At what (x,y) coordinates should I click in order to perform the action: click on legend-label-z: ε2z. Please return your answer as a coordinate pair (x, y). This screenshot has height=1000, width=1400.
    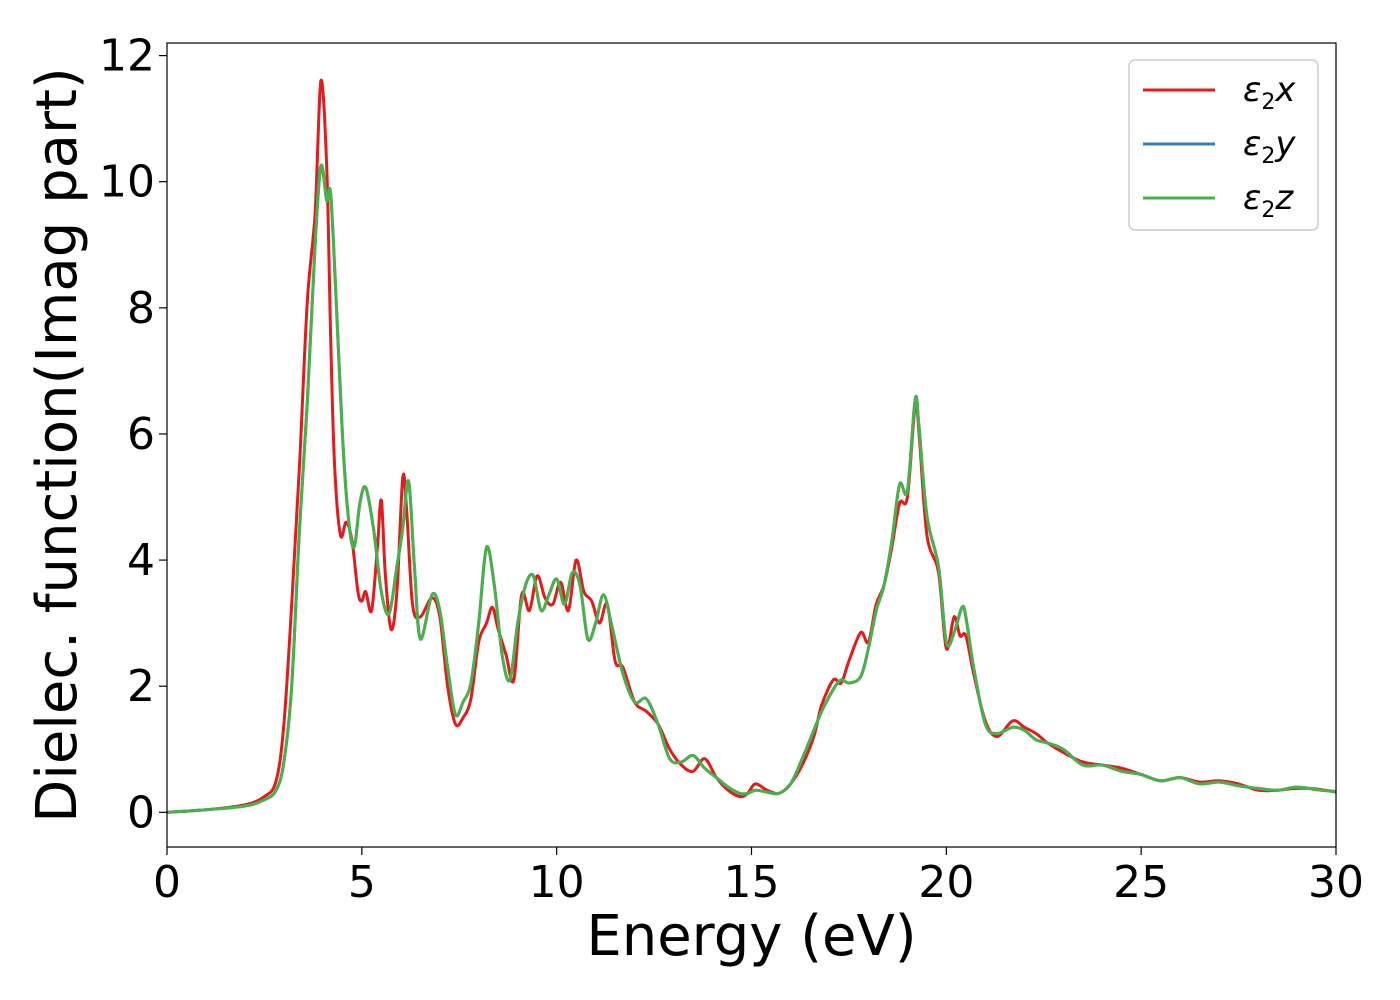
    Looking at the image, I should click on (1268, 200).